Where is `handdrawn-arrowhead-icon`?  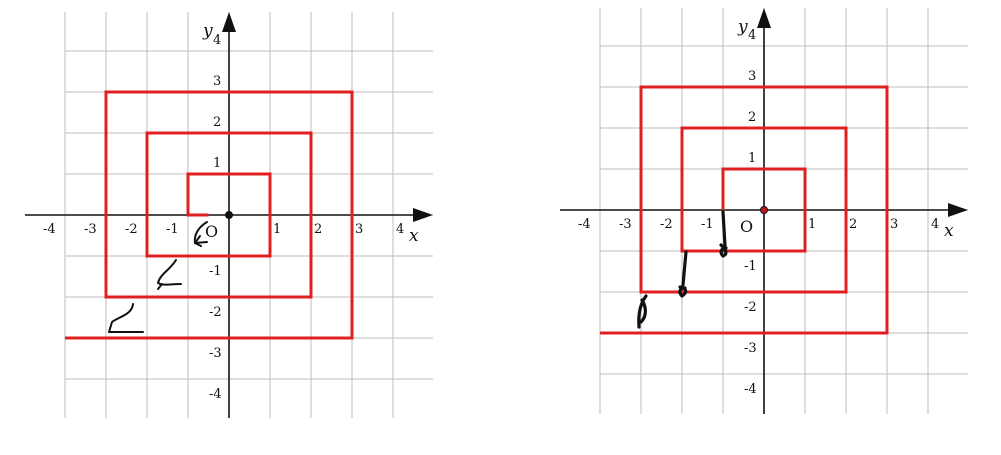 handdrawn-arrowhead-icon is located at coordinates (198, 241).